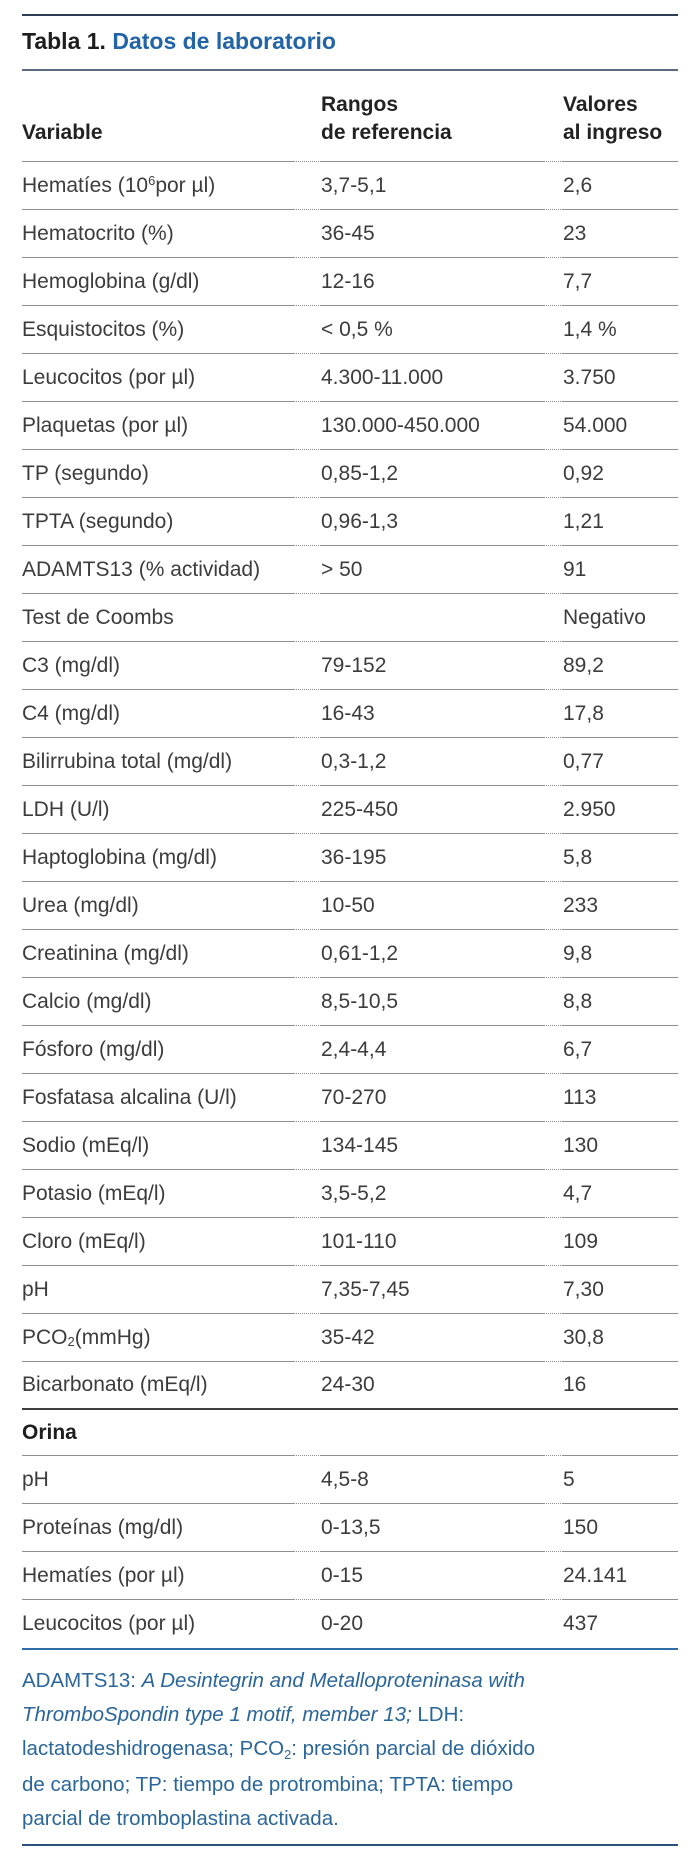 The height and width of the screenshot is (1856, 700). What do you see at coordinates (350, 378) in the screenshot?
I see `table-row: Leucocitos (por µl) 4.300-11.000 3.750` at bounding box center [350, 378].